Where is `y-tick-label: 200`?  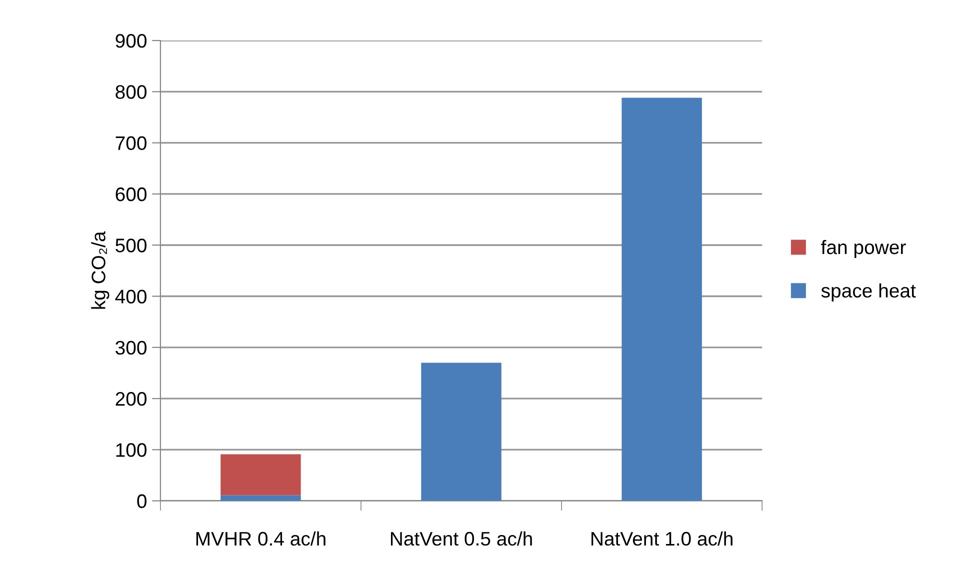
y-tick-label: 200 is located at coordinates (131, 399).